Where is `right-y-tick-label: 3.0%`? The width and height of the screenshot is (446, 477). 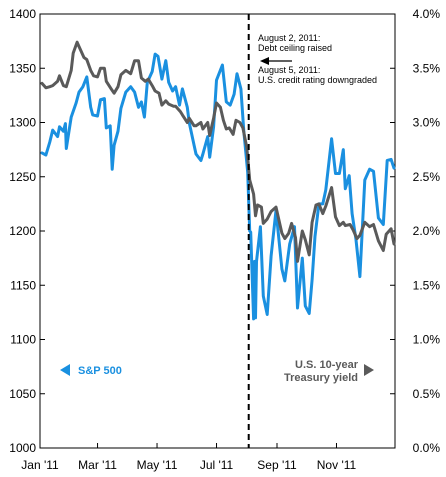 right-y-tick-label: 3.0% is located at coordinates (427, 123).